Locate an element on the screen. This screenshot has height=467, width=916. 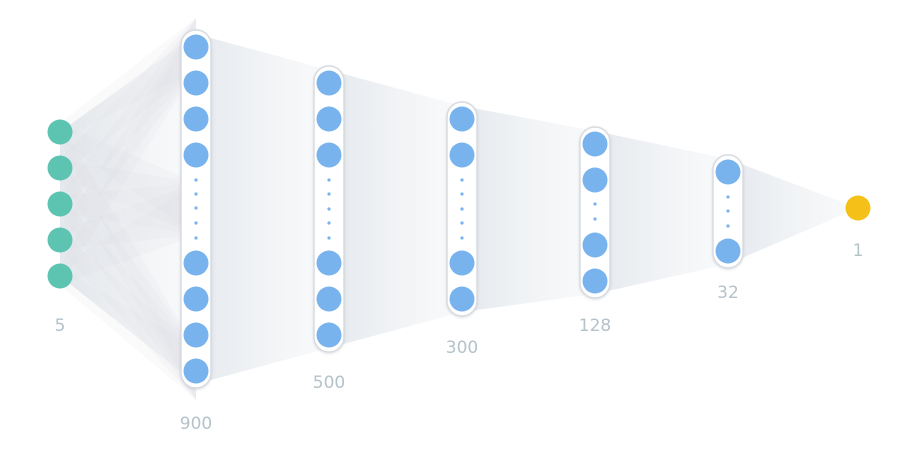
connection-fan-hidden-5-to-output is located at coordinates (793, 211).